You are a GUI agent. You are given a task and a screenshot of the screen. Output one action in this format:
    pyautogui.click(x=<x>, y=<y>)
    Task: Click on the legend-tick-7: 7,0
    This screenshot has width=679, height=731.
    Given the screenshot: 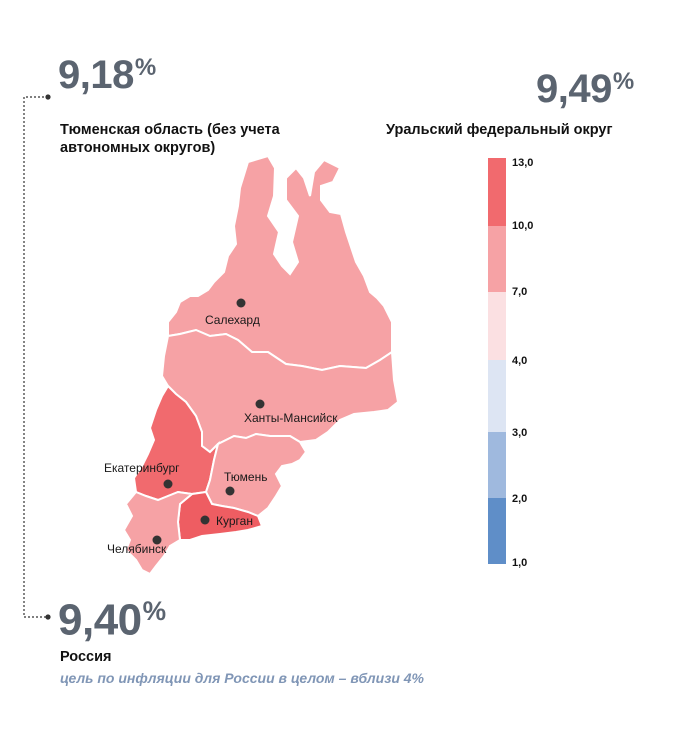 What is the action you would take?
    pyautogui.click(x=519, y=292)
    